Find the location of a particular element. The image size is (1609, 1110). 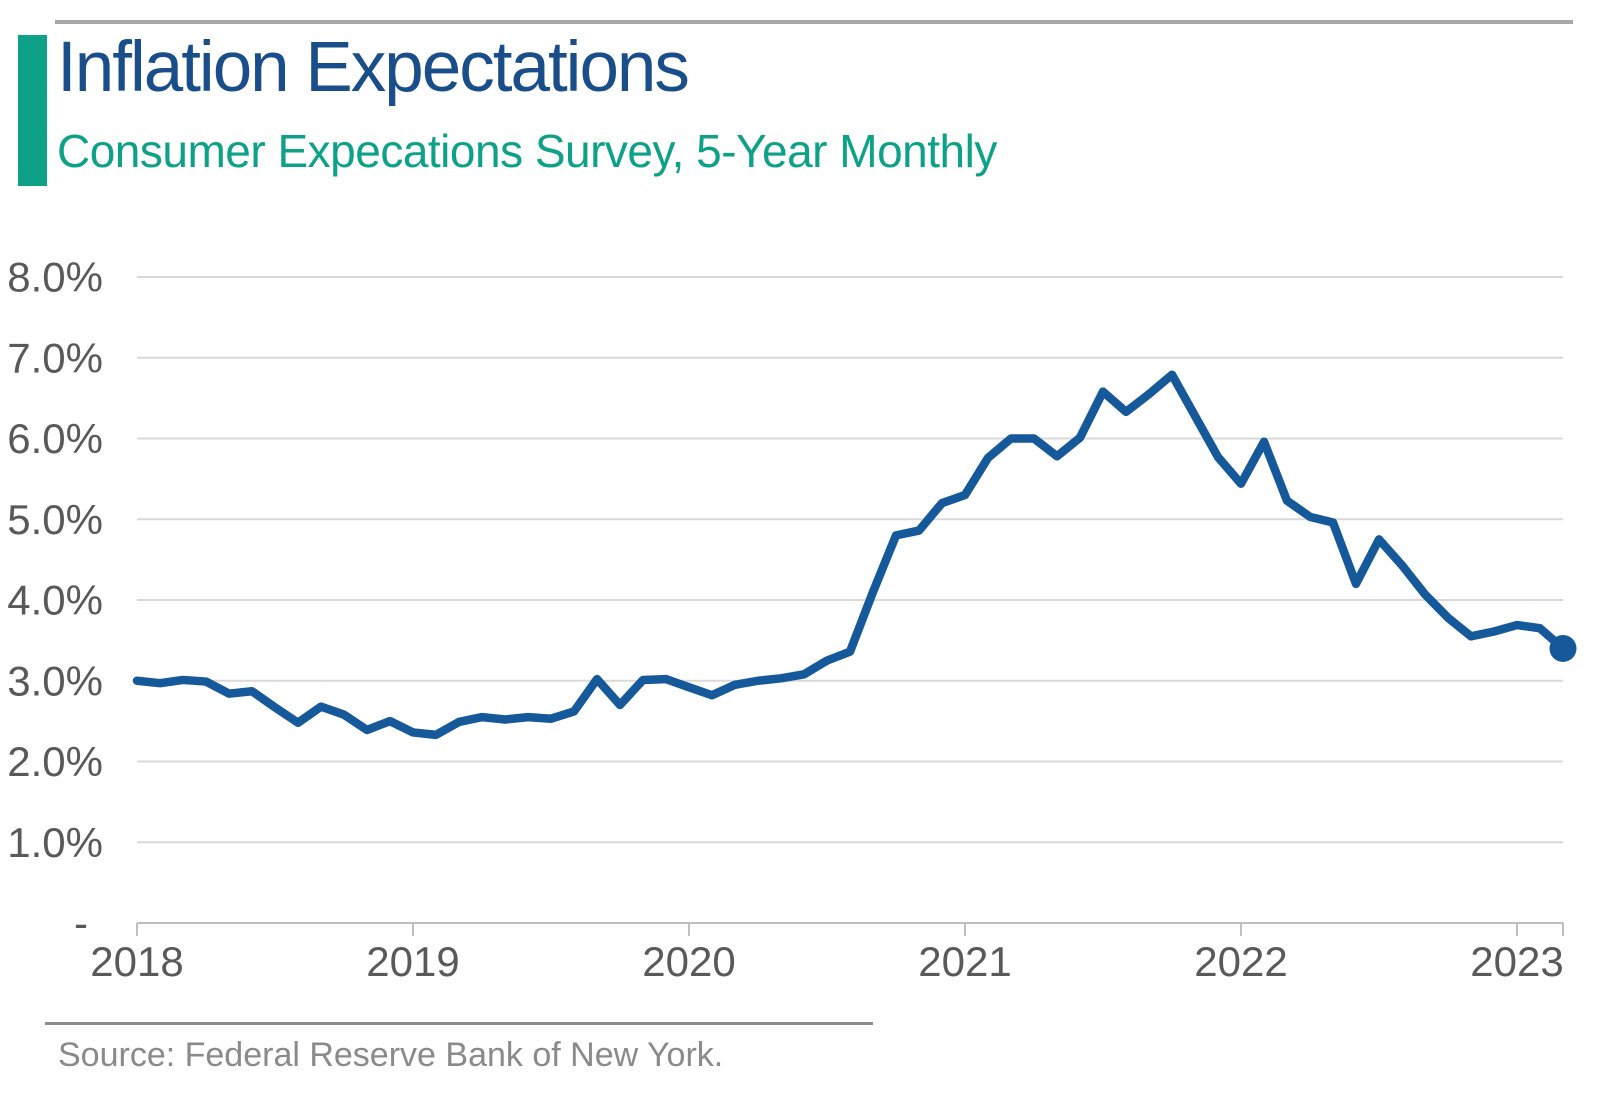

x-tick-label: 2019 is located at coordinates (412, 961).